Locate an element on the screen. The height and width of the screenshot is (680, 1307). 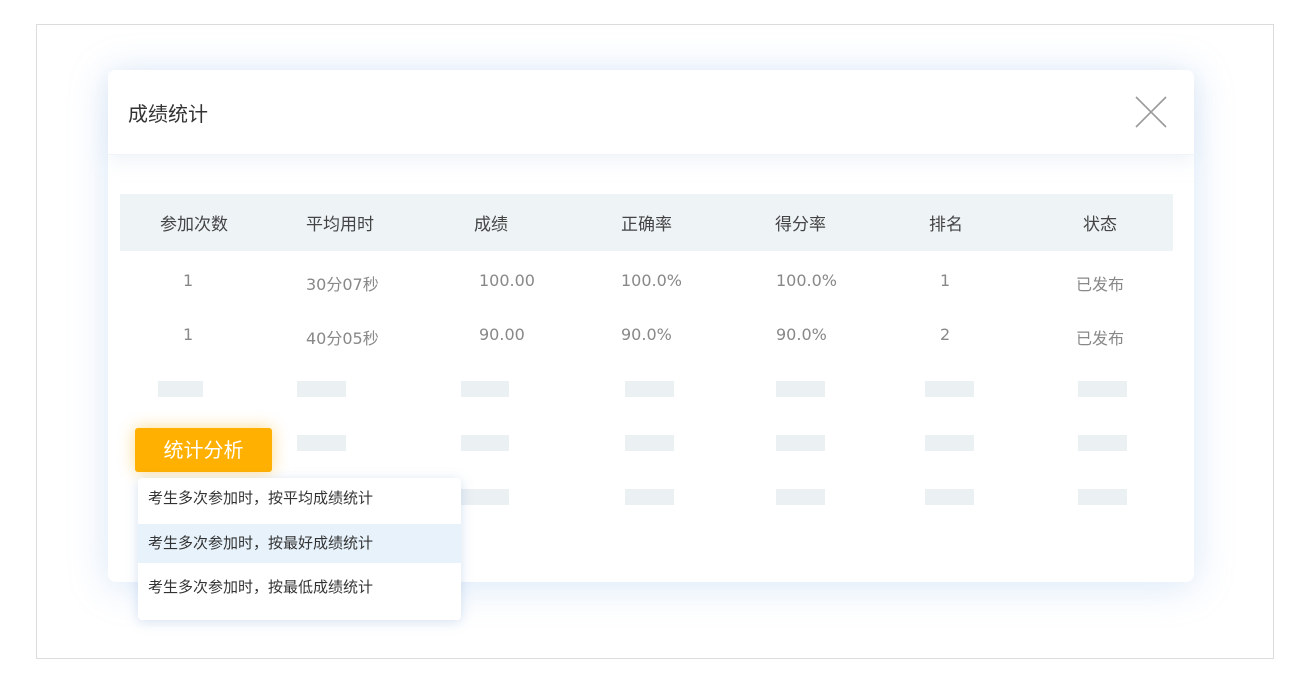
table-header is located at coordinates (646, 222).